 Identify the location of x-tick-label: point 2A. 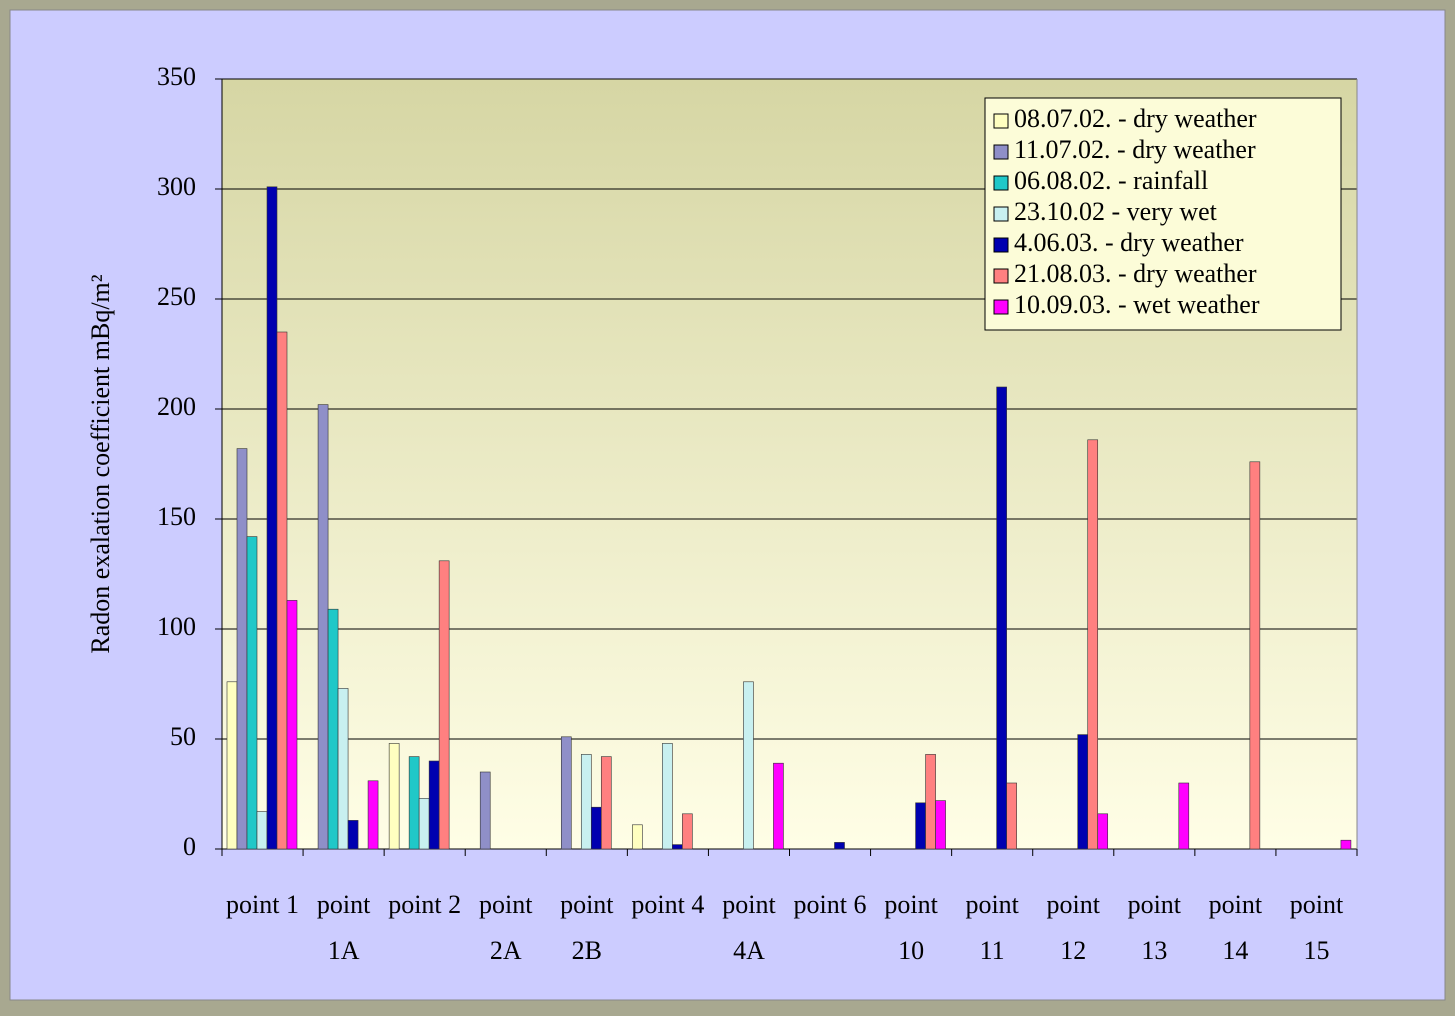
(506, 927).